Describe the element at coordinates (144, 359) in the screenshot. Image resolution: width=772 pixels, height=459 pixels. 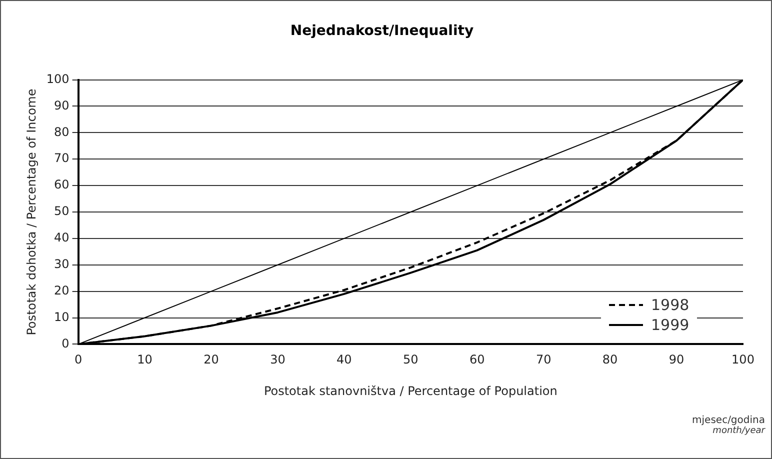
I see `x-tick-label: 10` at that location.